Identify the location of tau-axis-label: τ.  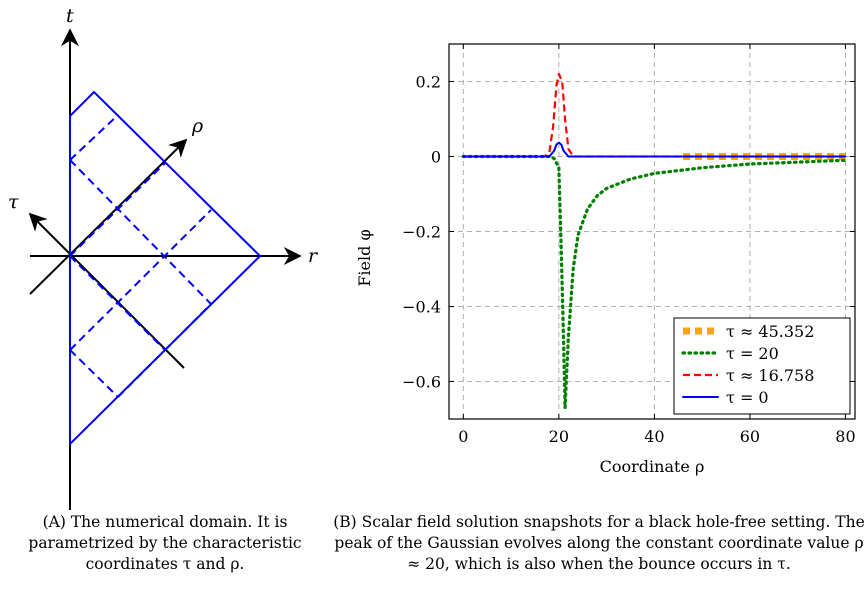
(13, 202).